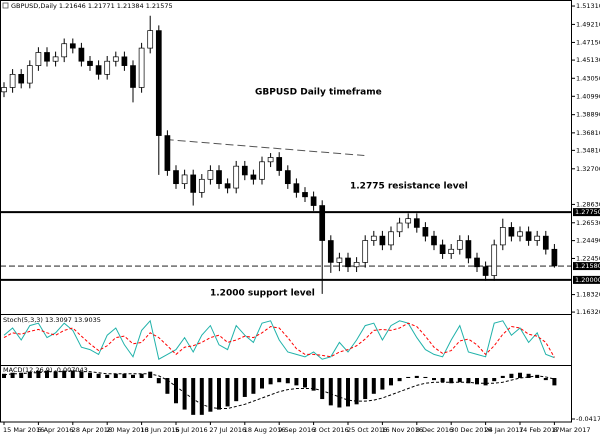  What do you see at coordinates (588, 42) in the screenshot?
I see `y-tick-label: 1.47150` at bounding box center [588, 42].